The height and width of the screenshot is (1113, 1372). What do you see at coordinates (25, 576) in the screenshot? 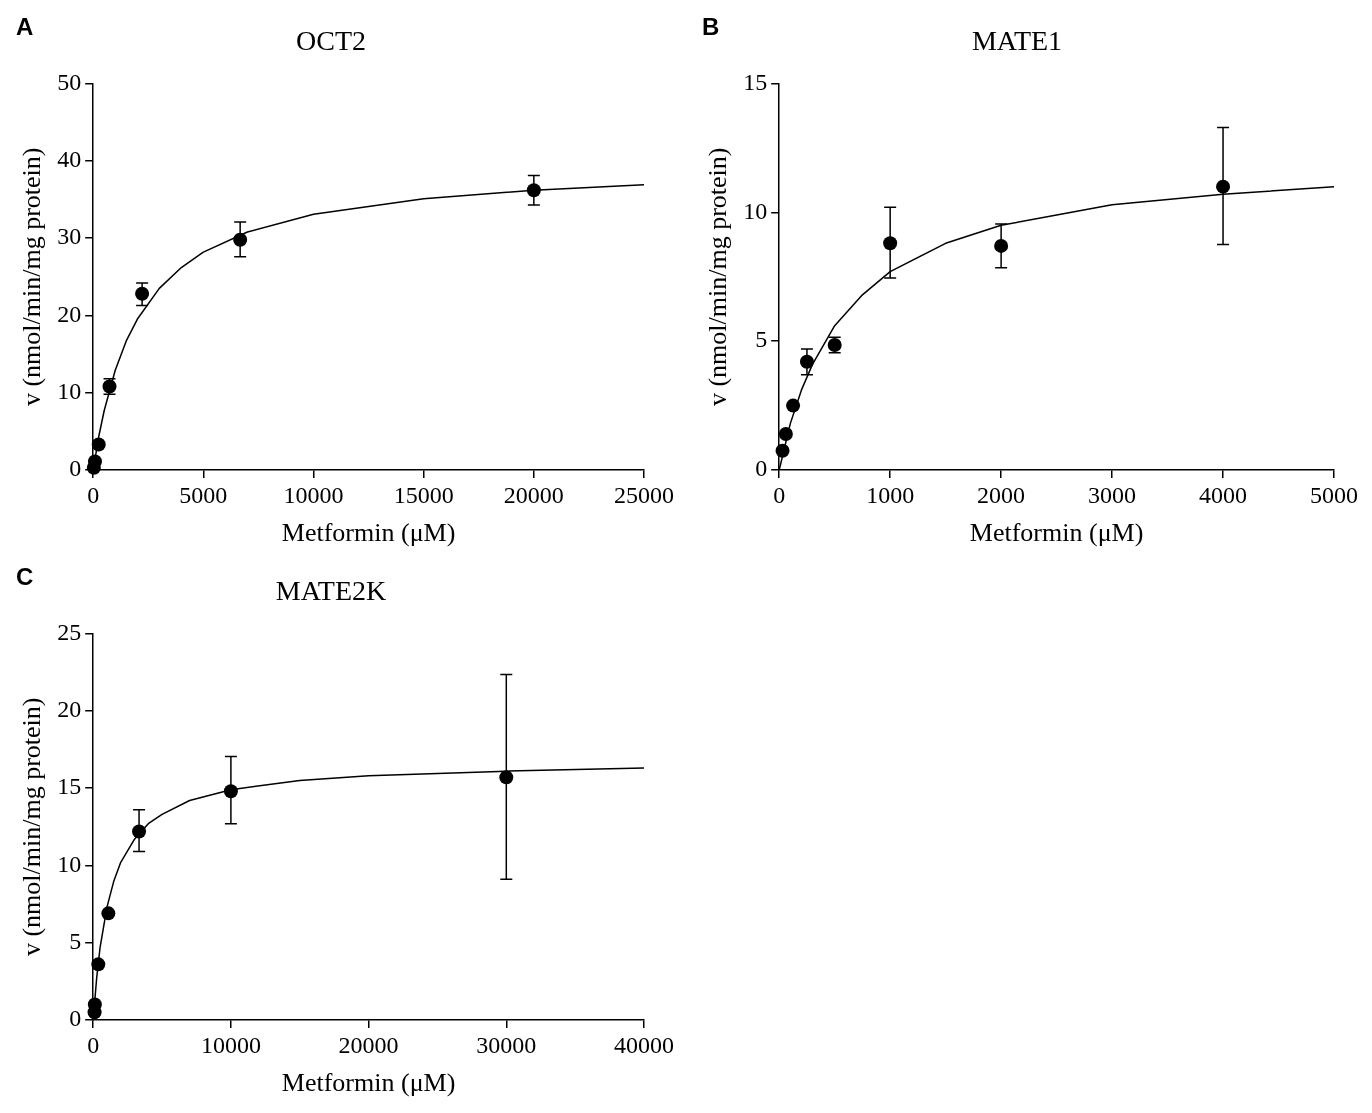
I see `text: C` at bounding box center [25, 576].